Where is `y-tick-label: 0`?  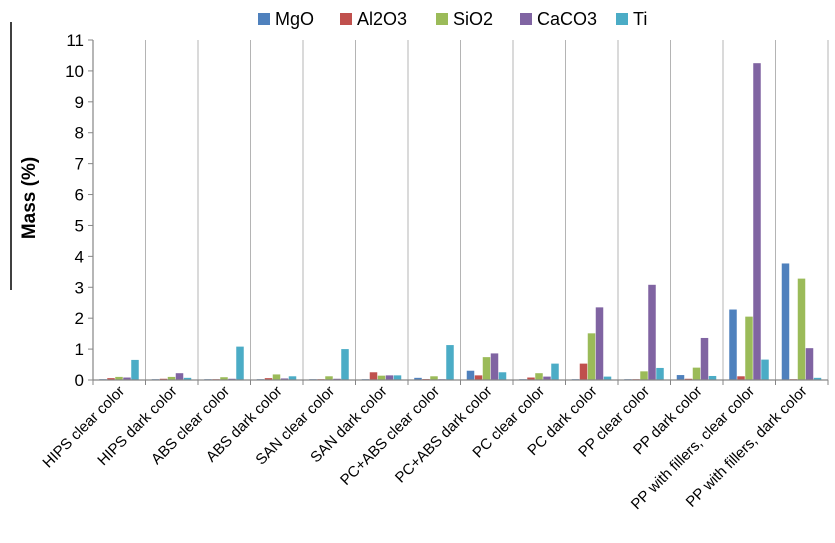 y-tick-label: 0 is located at coordinates (79, 380).